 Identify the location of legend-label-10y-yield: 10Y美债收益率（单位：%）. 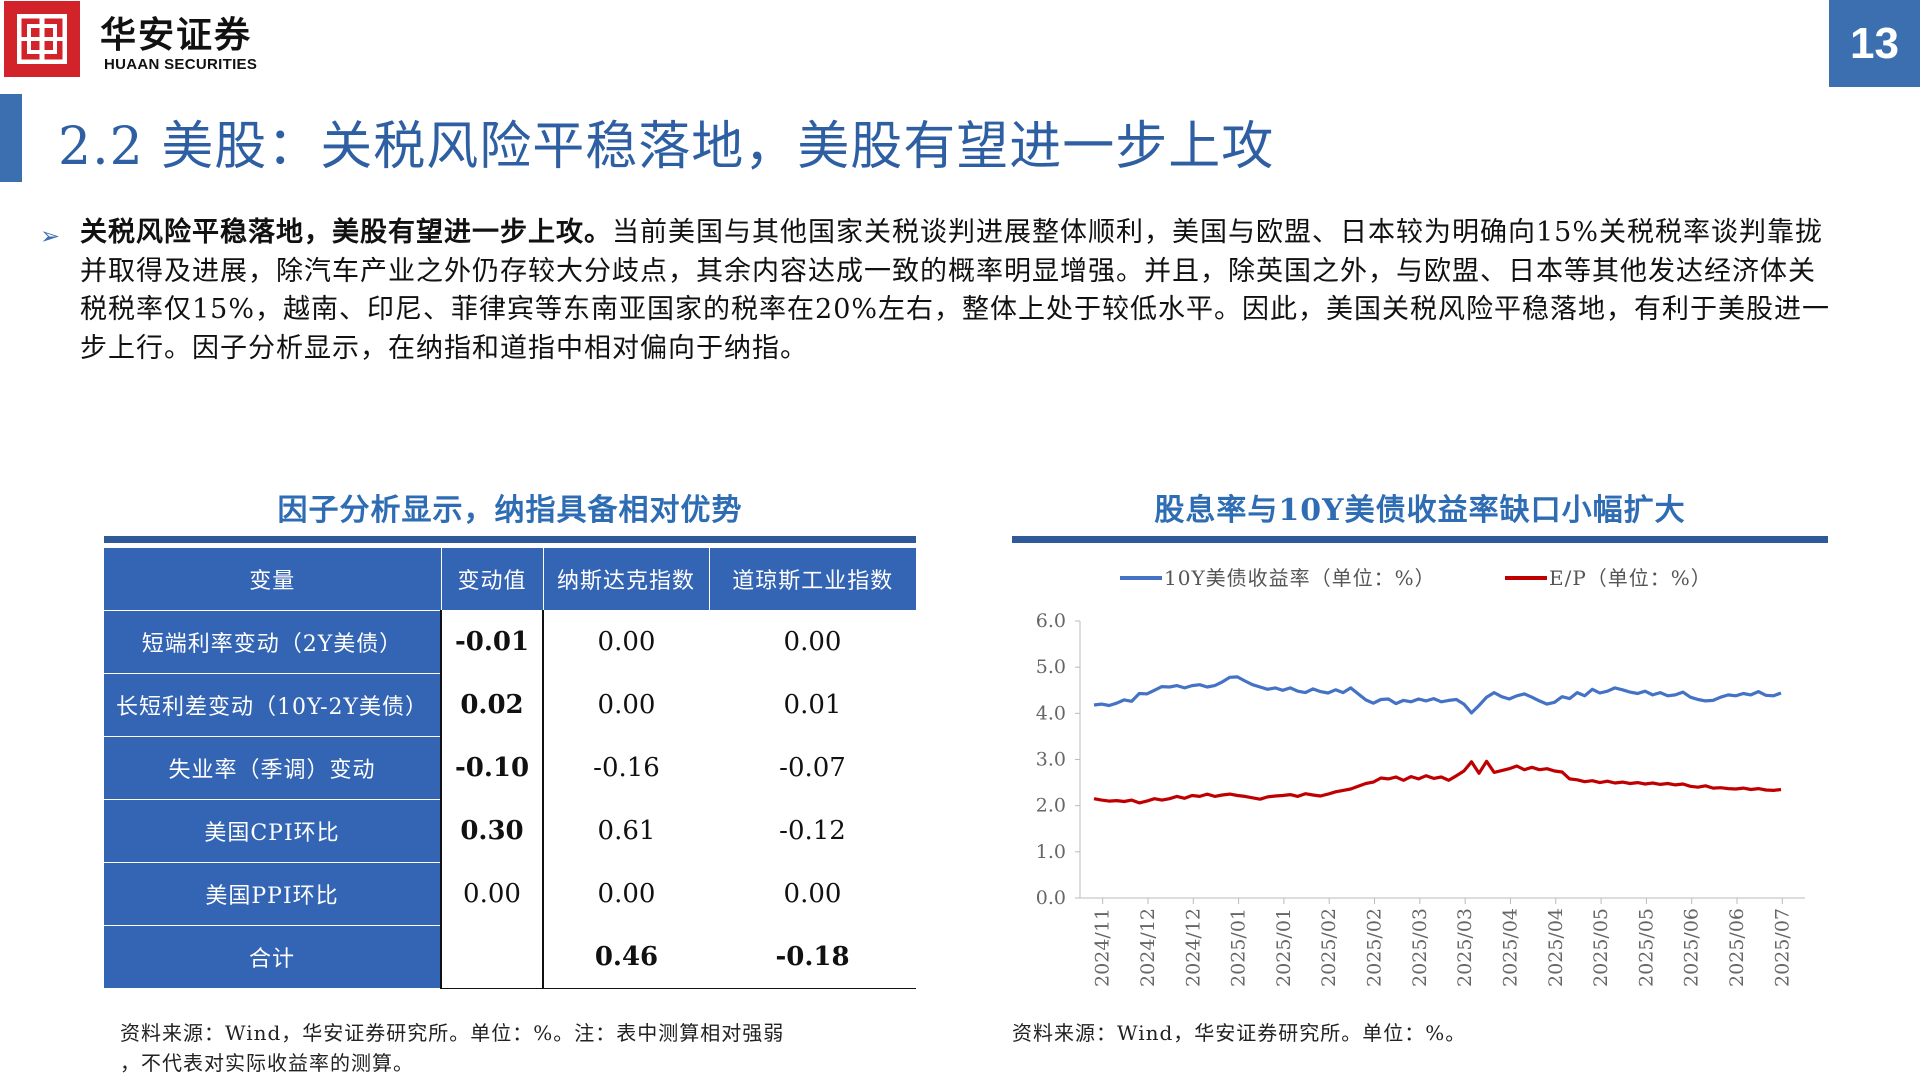
(1300, 578).